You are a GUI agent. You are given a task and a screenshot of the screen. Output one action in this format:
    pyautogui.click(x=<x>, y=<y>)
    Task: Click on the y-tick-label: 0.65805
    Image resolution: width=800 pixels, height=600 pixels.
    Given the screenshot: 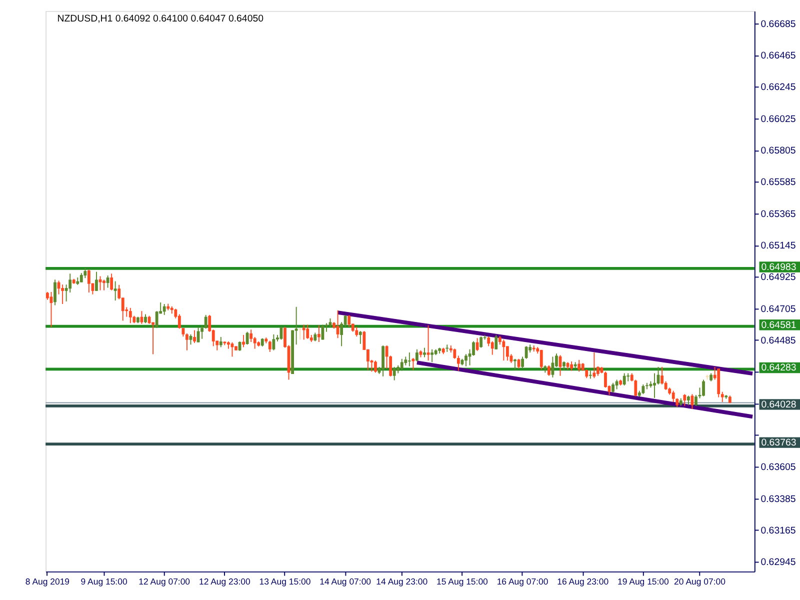 What is the action you would take?
    pyautogui.click(x=778, y=151)
    